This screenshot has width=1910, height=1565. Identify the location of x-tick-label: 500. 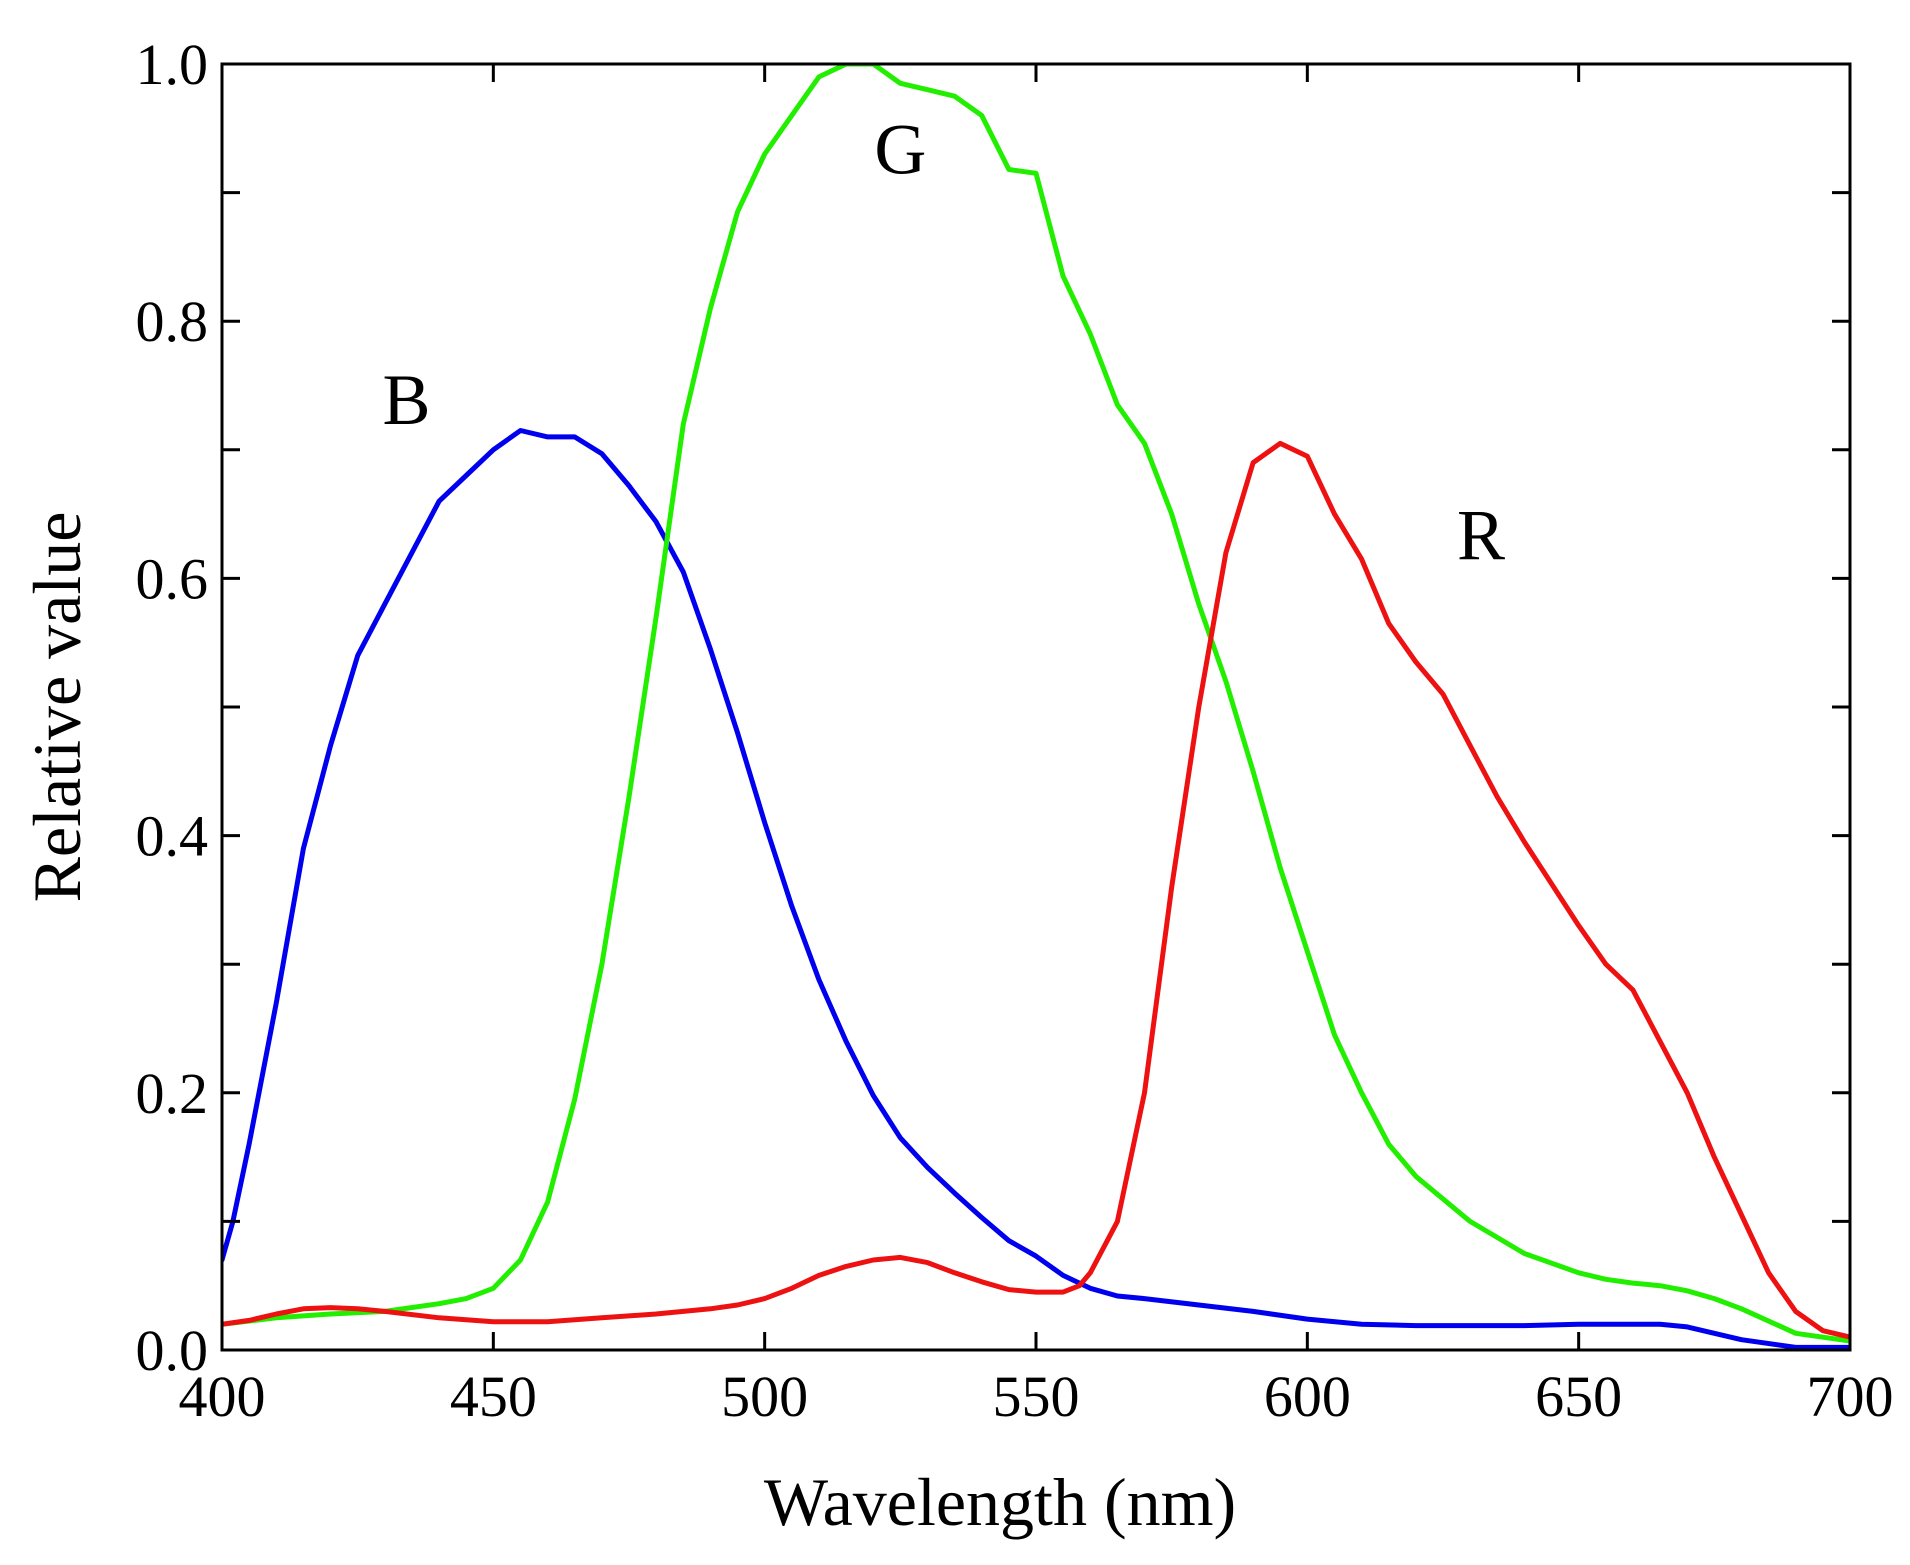
(764, 1396).